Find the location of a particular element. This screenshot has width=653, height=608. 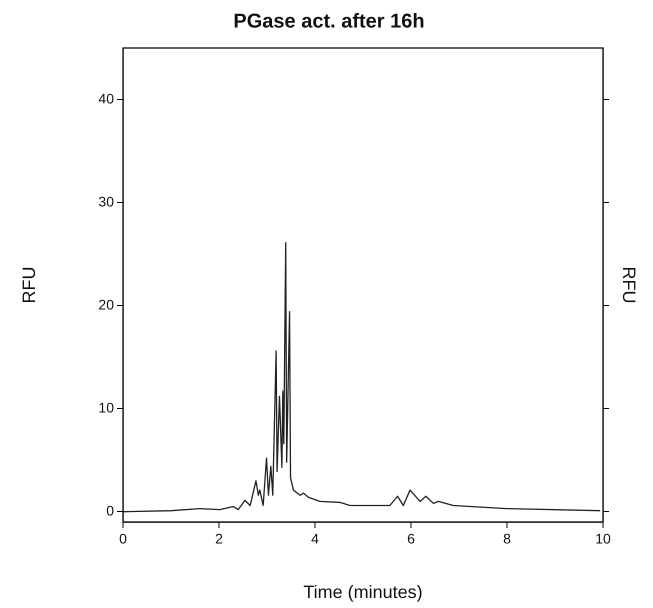

x-tick-label: 6 is located at coordinates (411, 538).